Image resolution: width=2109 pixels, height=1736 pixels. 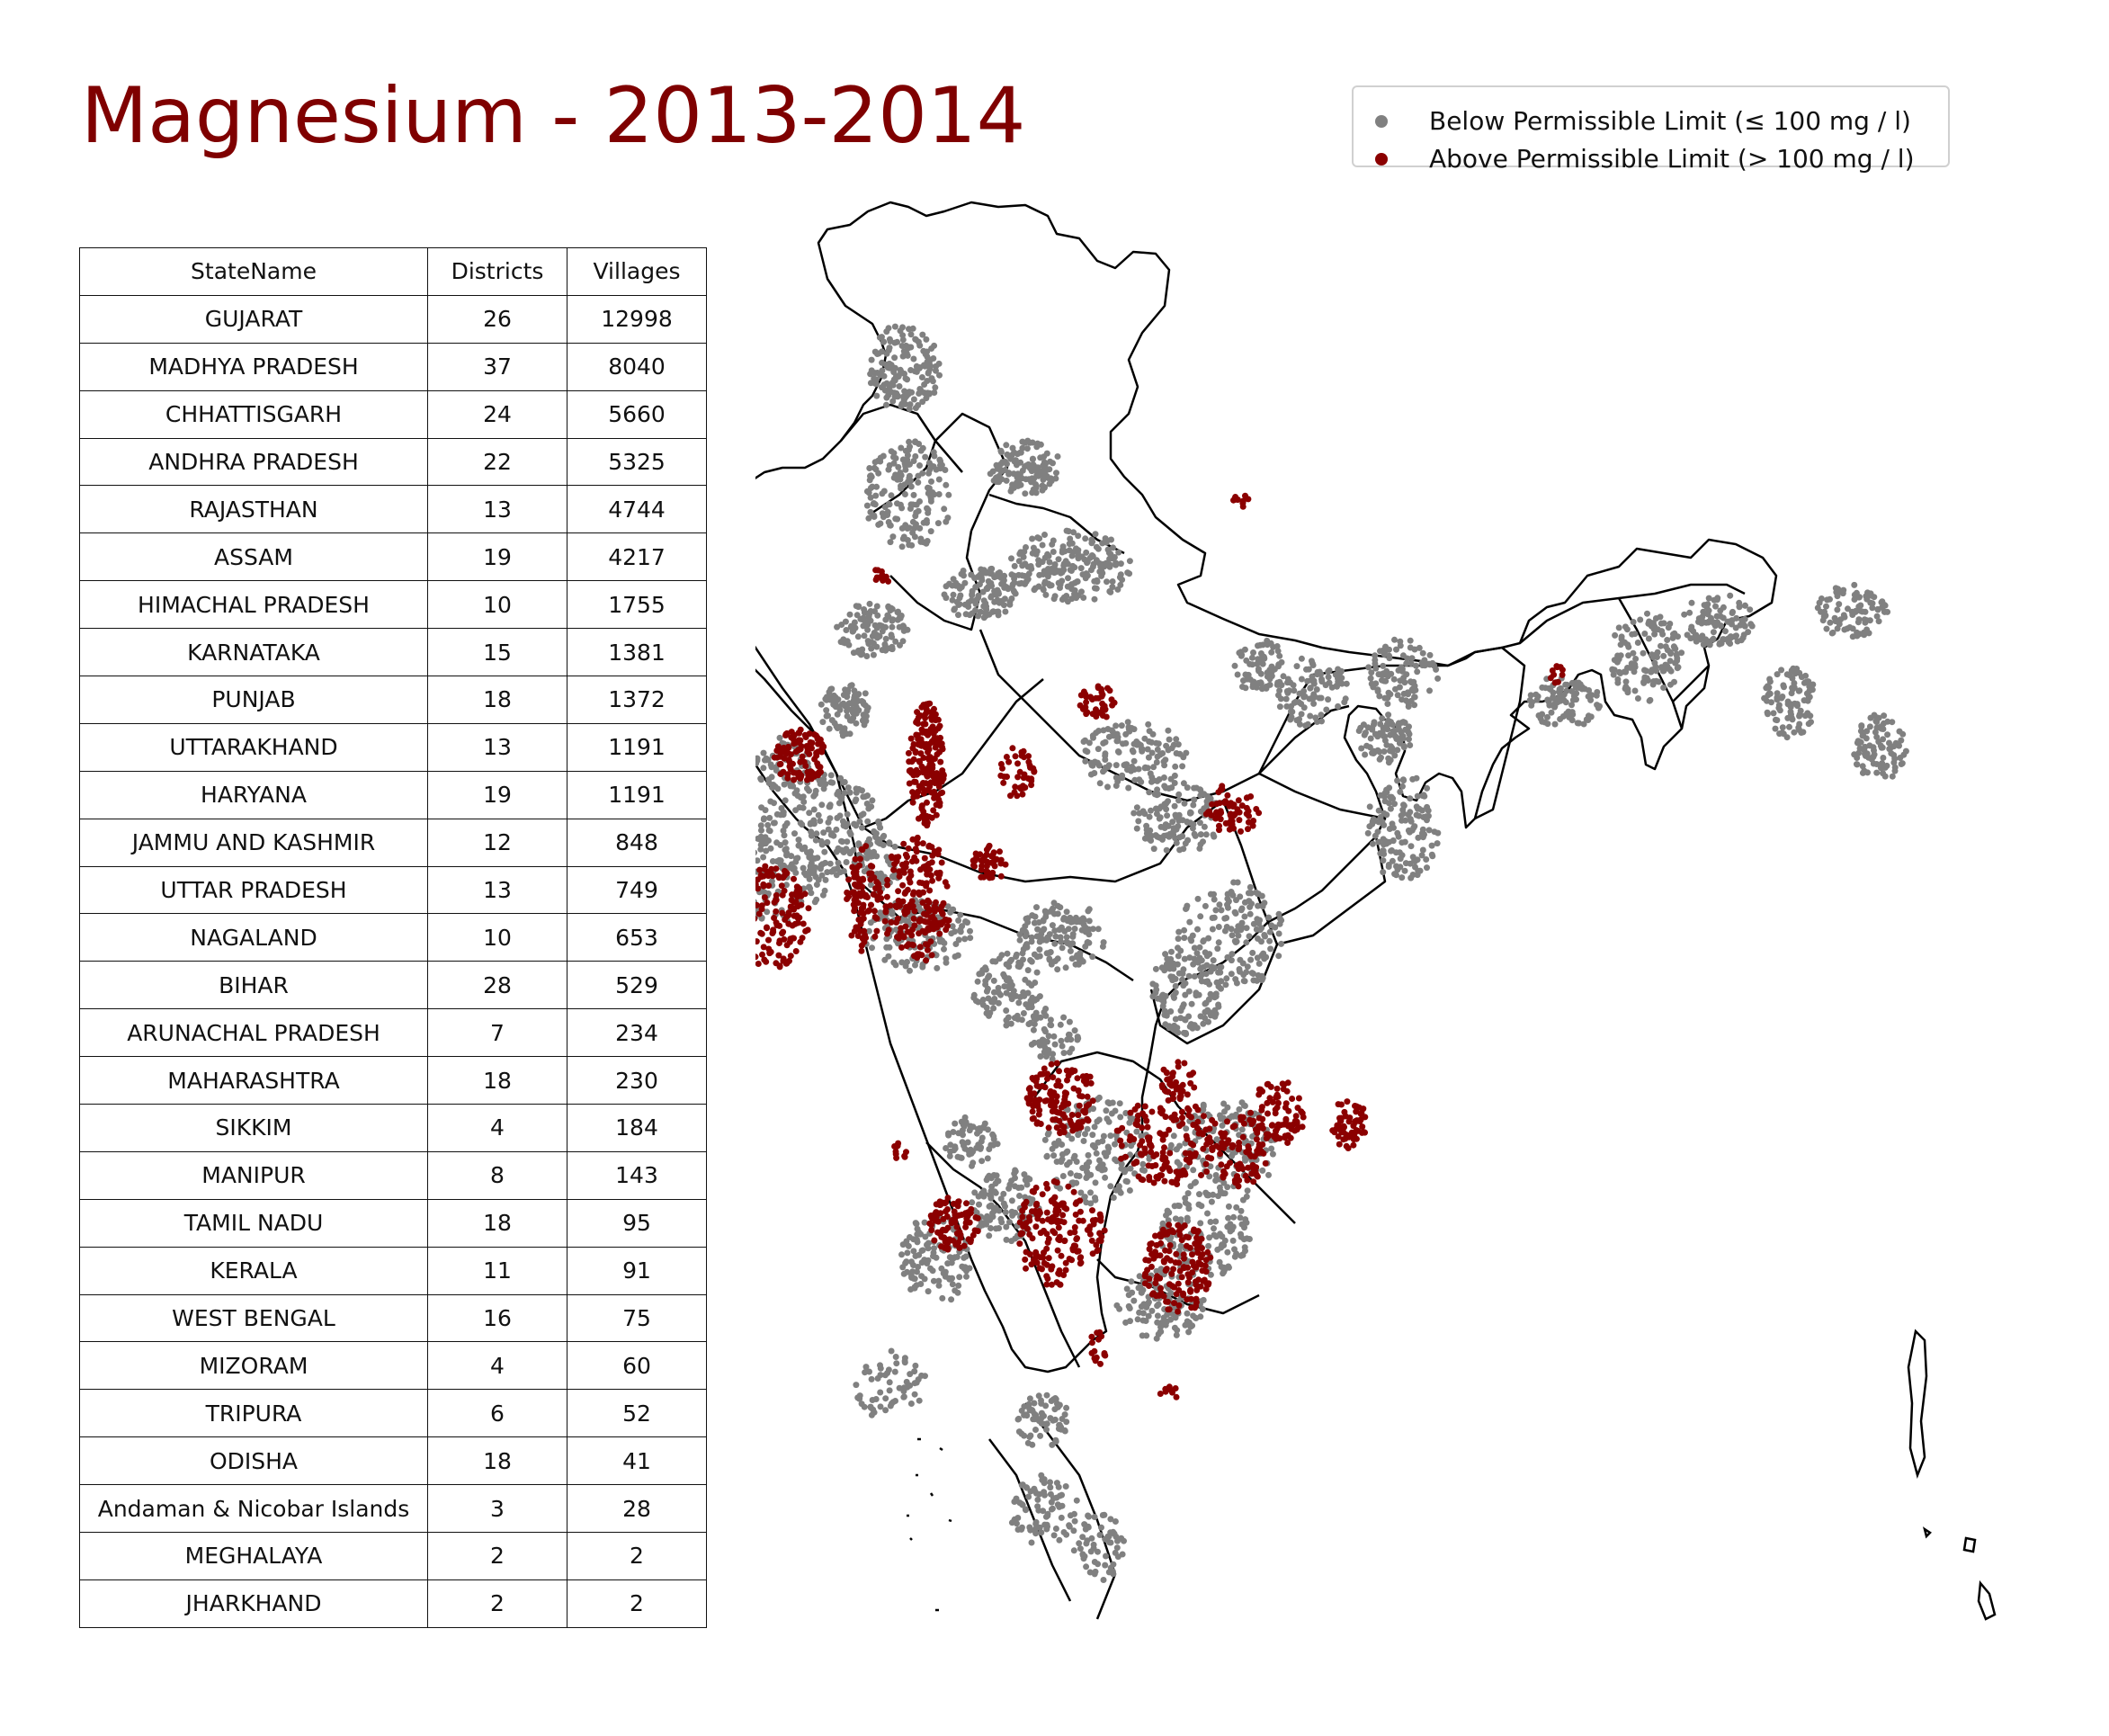 What do you see at coordinates (253, 1080) in the screenshot?
I see `cell-statename: MAHARASHTRA` at bounding box center [253, 1080].